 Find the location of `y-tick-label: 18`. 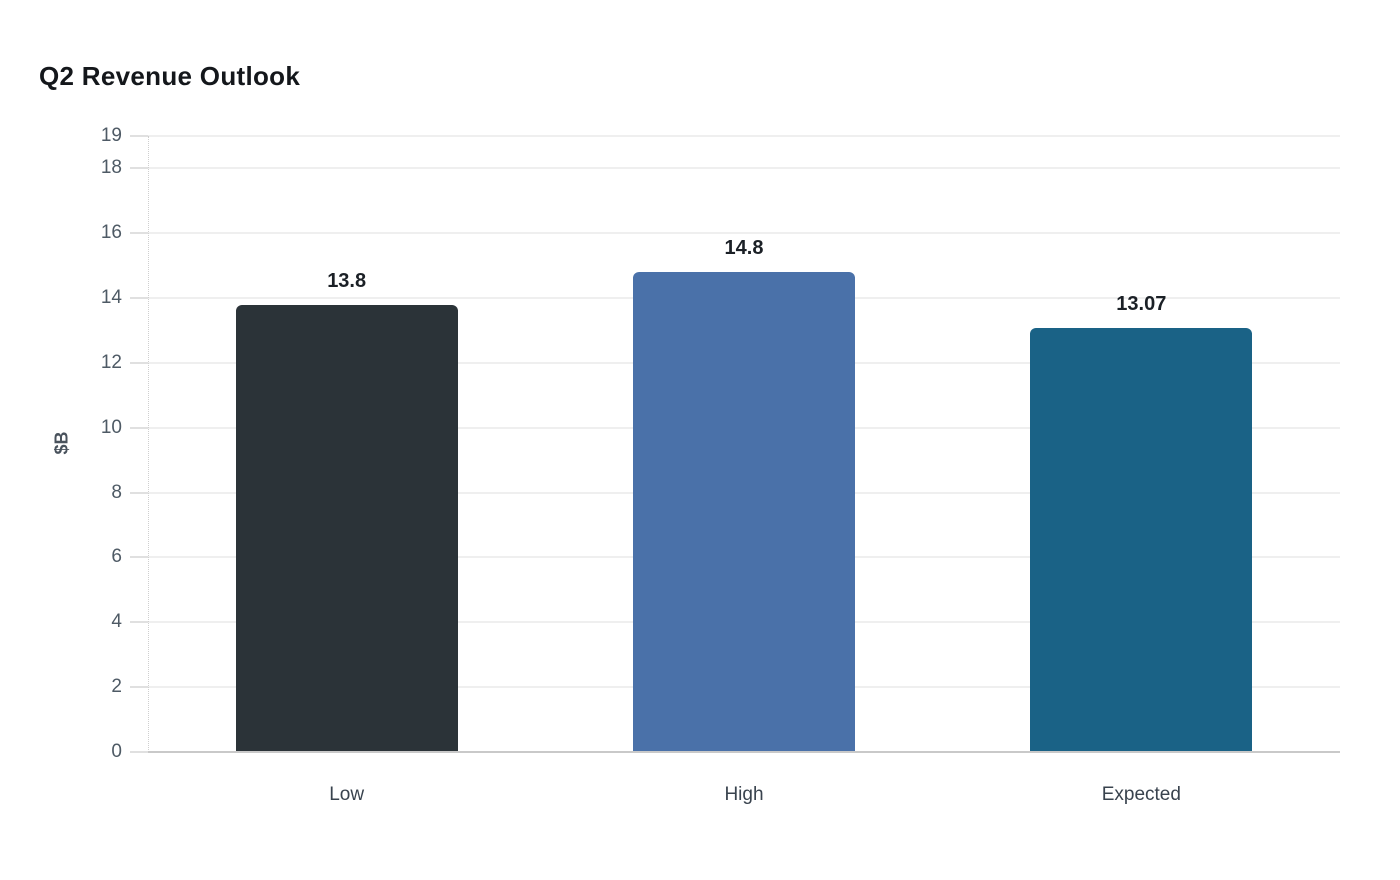

y-tick-label: 18 is located at coordinates (111, 168).